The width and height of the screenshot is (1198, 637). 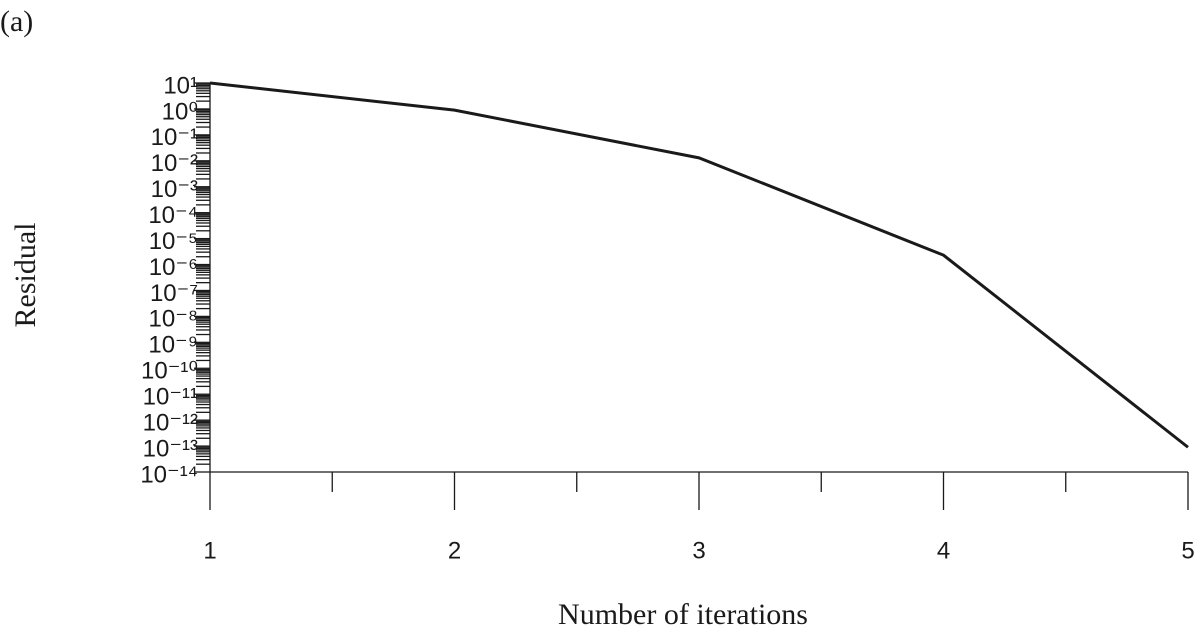 I want to click on x-axis-label: Number of iterations, so click(x=683, y=614).